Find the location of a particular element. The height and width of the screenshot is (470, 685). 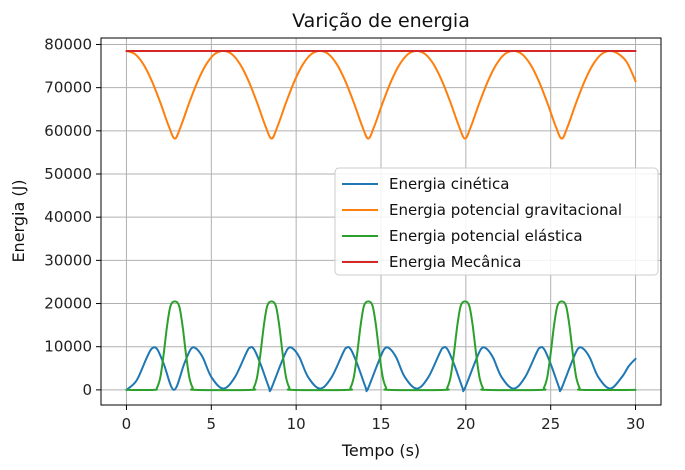

x-tick-label: 0 is located at coordinates (127, 424).